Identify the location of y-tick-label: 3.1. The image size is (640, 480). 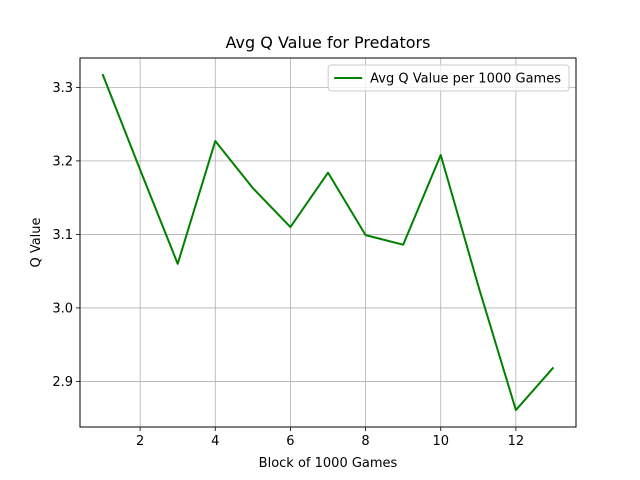
(62, 235).